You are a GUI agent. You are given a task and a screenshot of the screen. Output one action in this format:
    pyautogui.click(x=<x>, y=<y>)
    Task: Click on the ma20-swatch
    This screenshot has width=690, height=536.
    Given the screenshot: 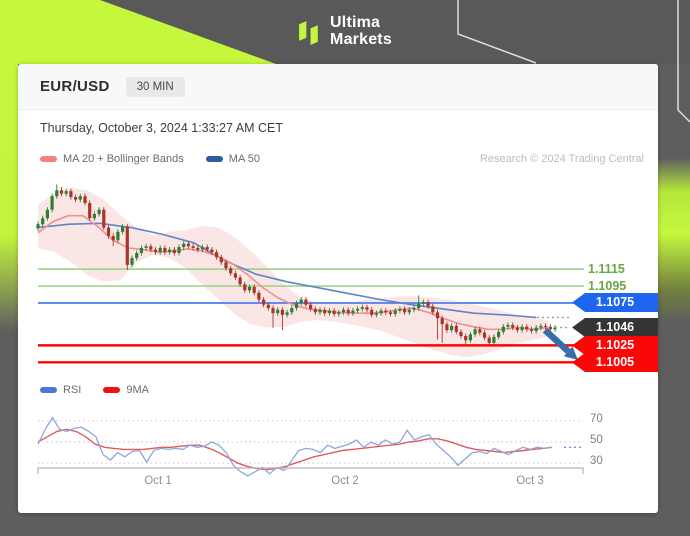 What is the action you would take?
    pyautogui.click(x=48, y=159)
    